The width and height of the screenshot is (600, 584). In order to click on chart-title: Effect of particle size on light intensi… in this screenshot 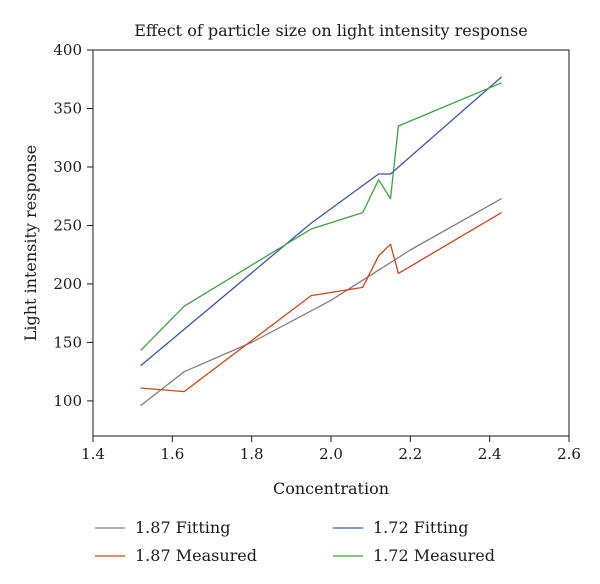, I will do `click(331, 30)`.